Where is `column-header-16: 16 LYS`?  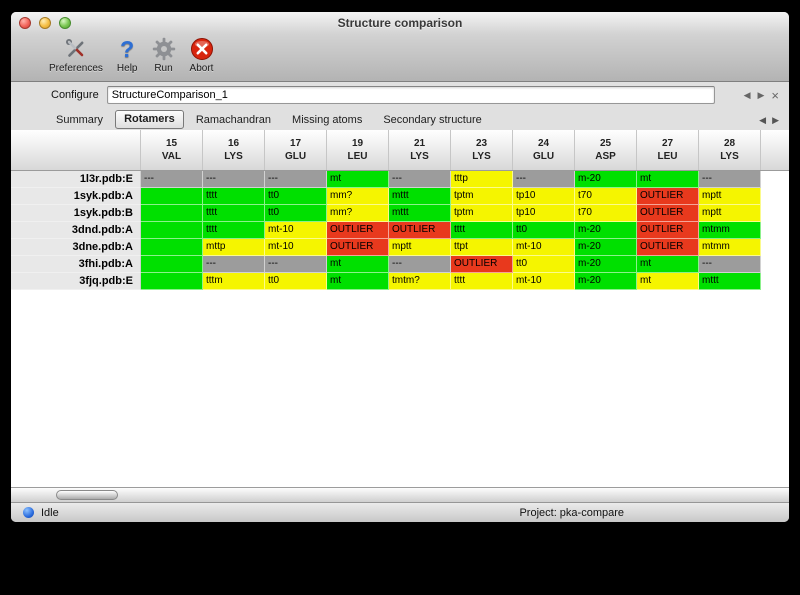 column-header-16: 16 LYS is located at coordinates (234, 150).